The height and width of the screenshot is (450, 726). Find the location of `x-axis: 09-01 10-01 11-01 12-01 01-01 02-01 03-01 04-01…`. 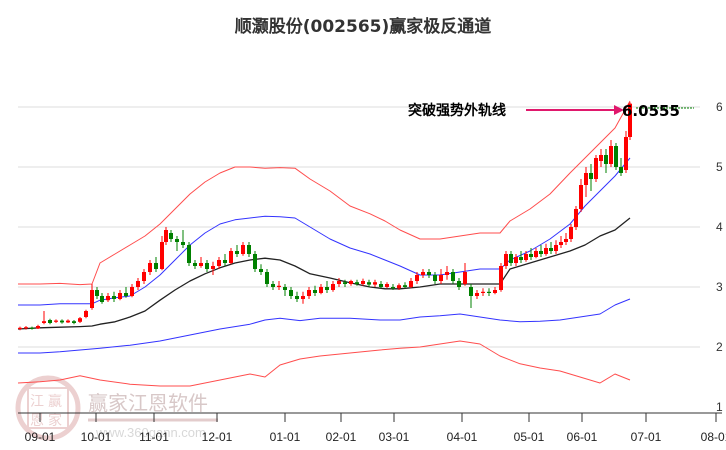

x-axis: 09-01 10-01 11-01 12-01 01-01 02-01 03-01 04-01… is located at coordinates (372, 428).